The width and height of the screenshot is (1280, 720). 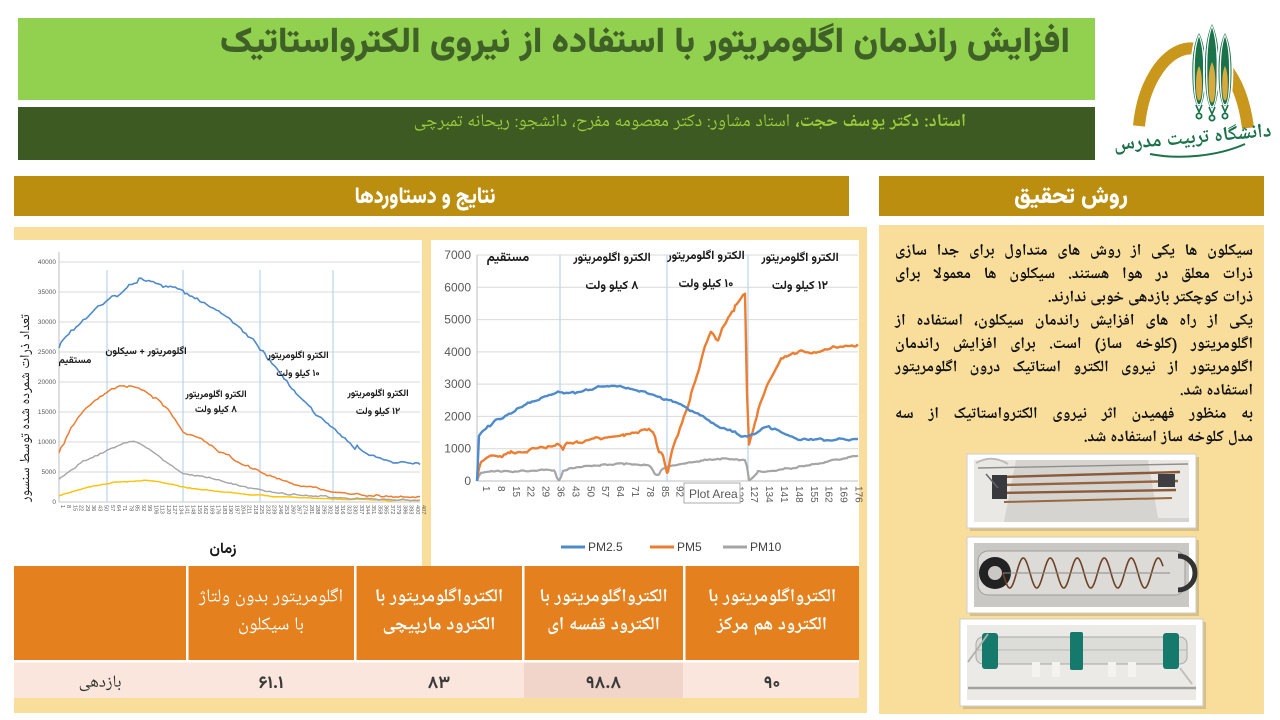 I want to click on svg-text: 113, so click(x=162, y=509).